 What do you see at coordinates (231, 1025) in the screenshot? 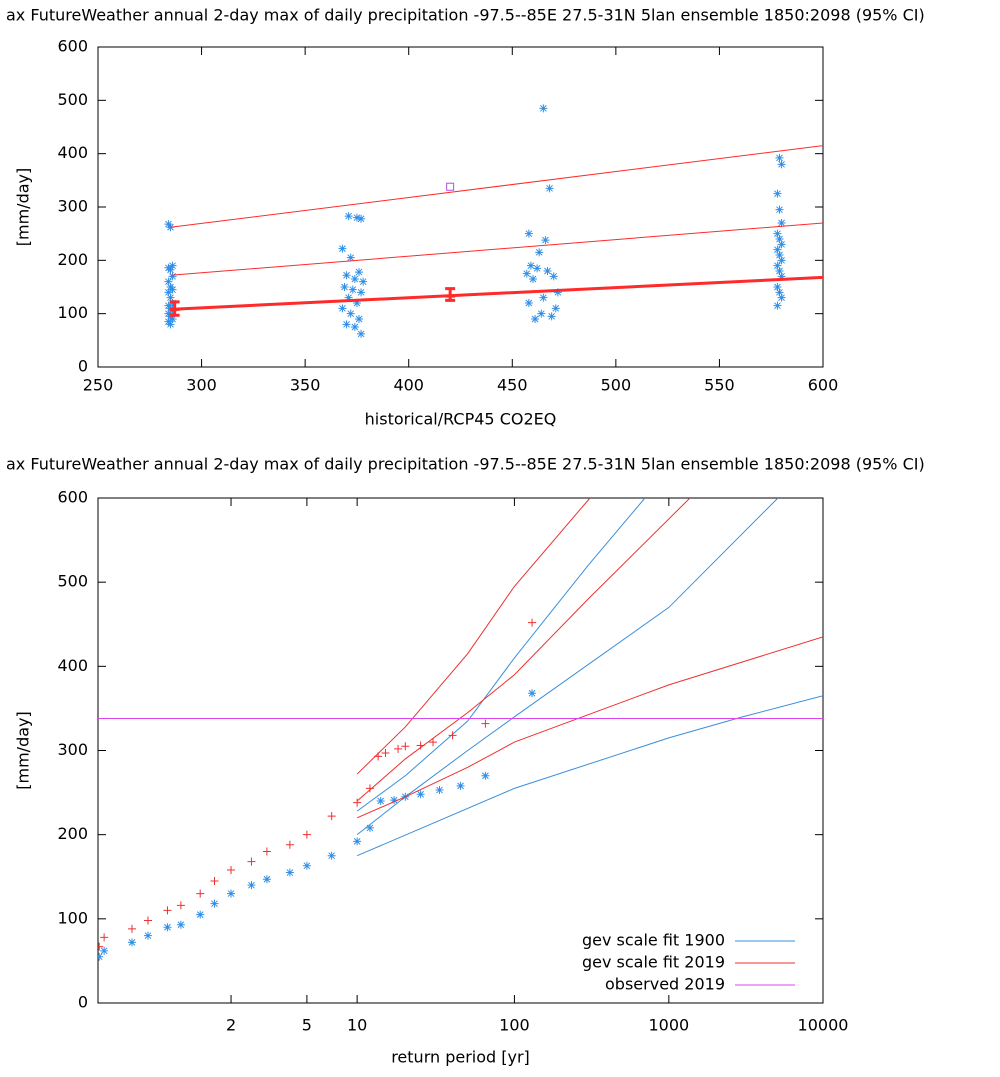
I see `x-tick-label: 2` at bounding box center [231, 1025].